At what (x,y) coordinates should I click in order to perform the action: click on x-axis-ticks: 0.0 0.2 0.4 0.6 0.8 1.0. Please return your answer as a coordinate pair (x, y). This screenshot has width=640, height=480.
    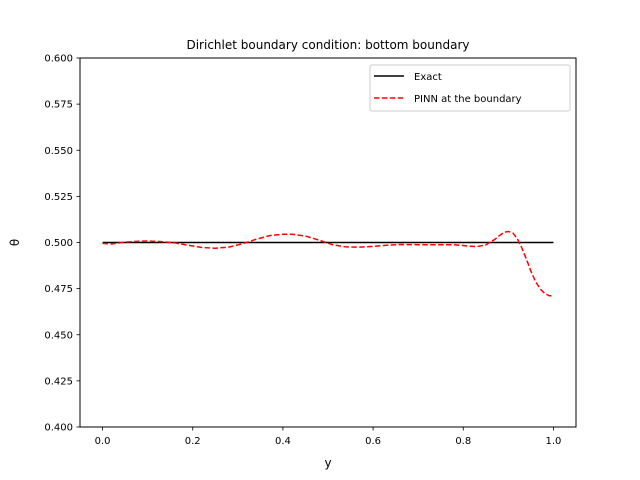
    Looking at the image, I should click on (328, 437).